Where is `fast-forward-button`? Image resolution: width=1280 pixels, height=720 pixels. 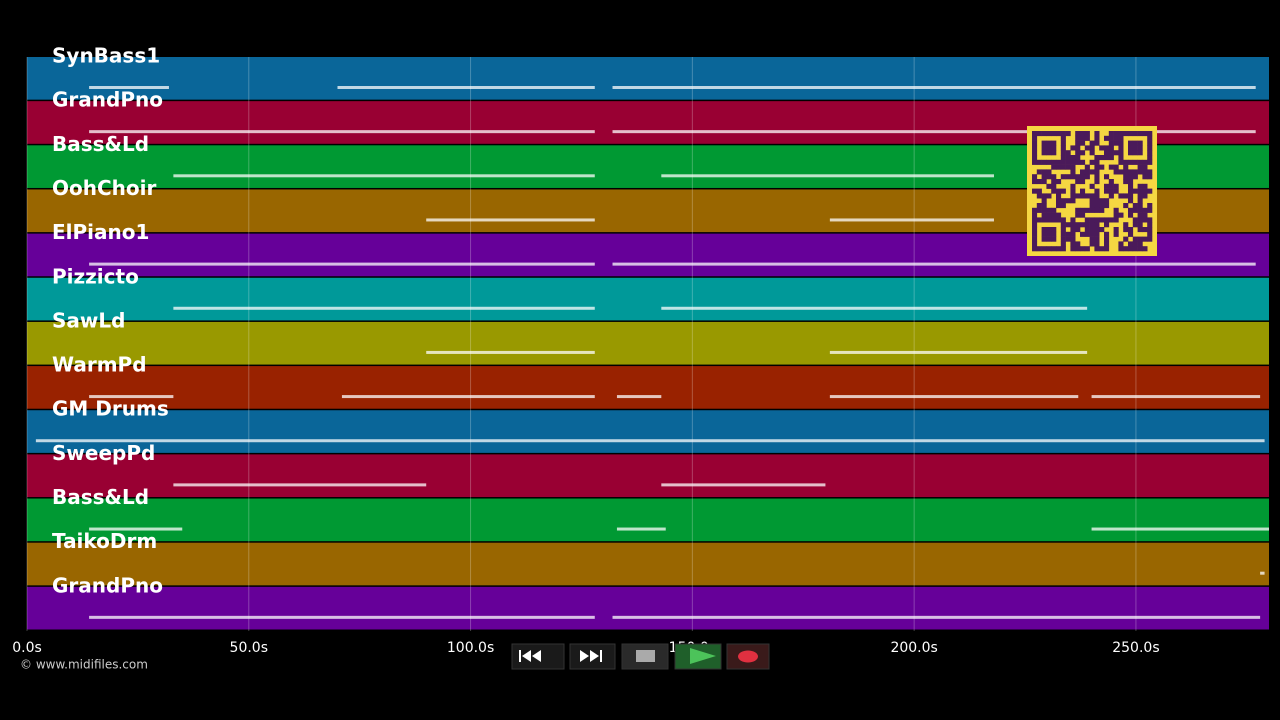
fast-forward-button is located at coordinates (592, 656).